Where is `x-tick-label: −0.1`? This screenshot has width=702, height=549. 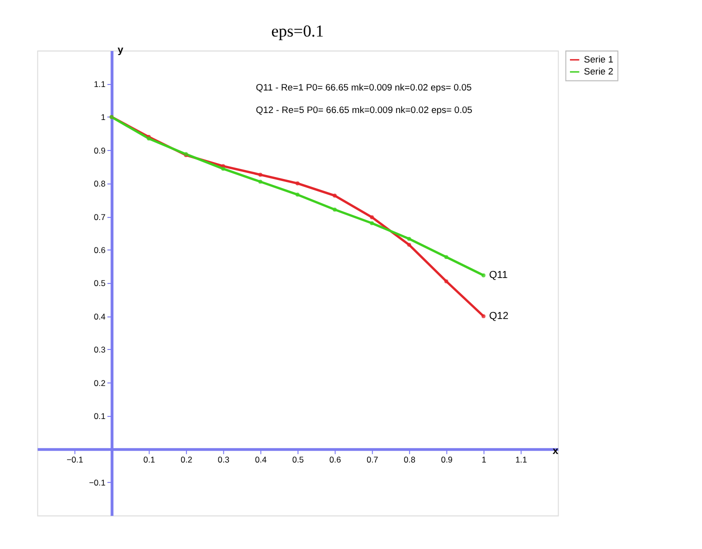 x-tick-label: −0.1 is located at coordinates (75, 459).